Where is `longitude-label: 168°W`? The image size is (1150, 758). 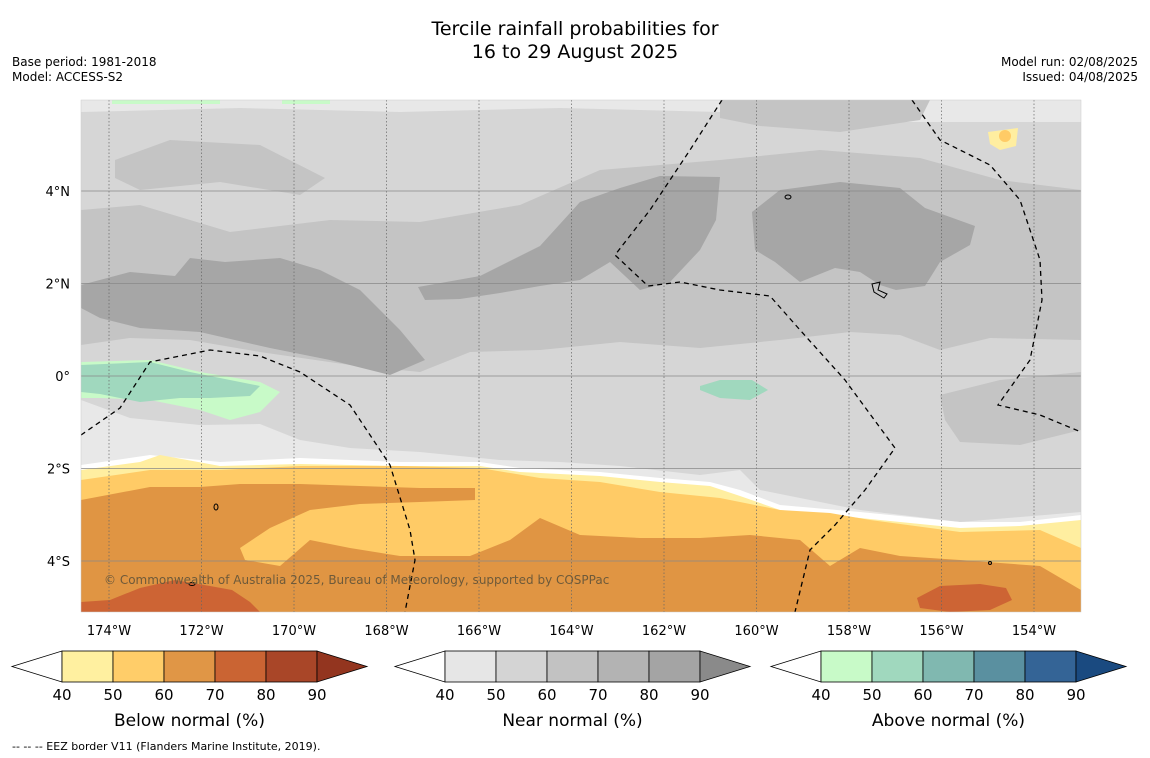
longitude-label: 168°W is located at coordinates (386, 631).